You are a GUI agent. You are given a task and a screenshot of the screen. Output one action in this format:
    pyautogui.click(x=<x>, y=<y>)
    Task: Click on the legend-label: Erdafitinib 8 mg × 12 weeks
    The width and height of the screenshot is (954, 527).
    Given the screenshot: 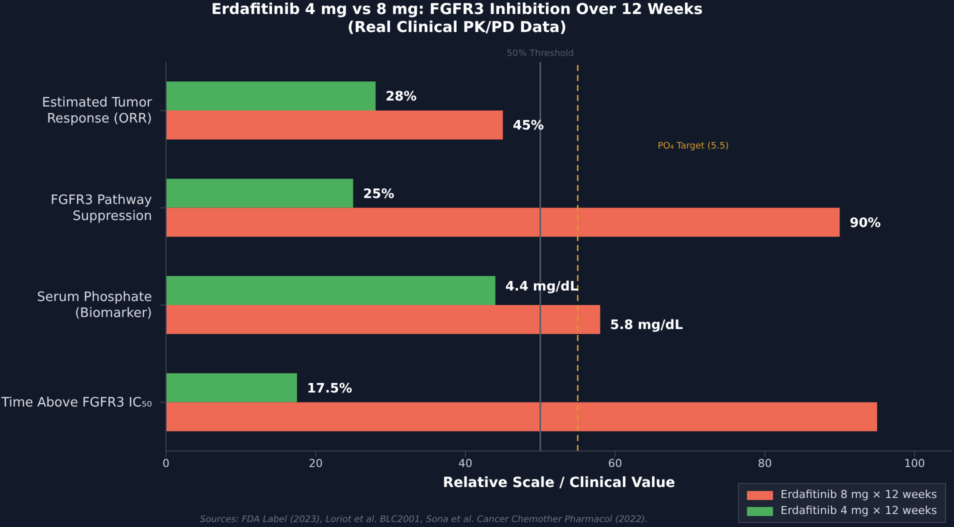 What is the action you would take?
    pyautogui.click(x=858, y=495)
    